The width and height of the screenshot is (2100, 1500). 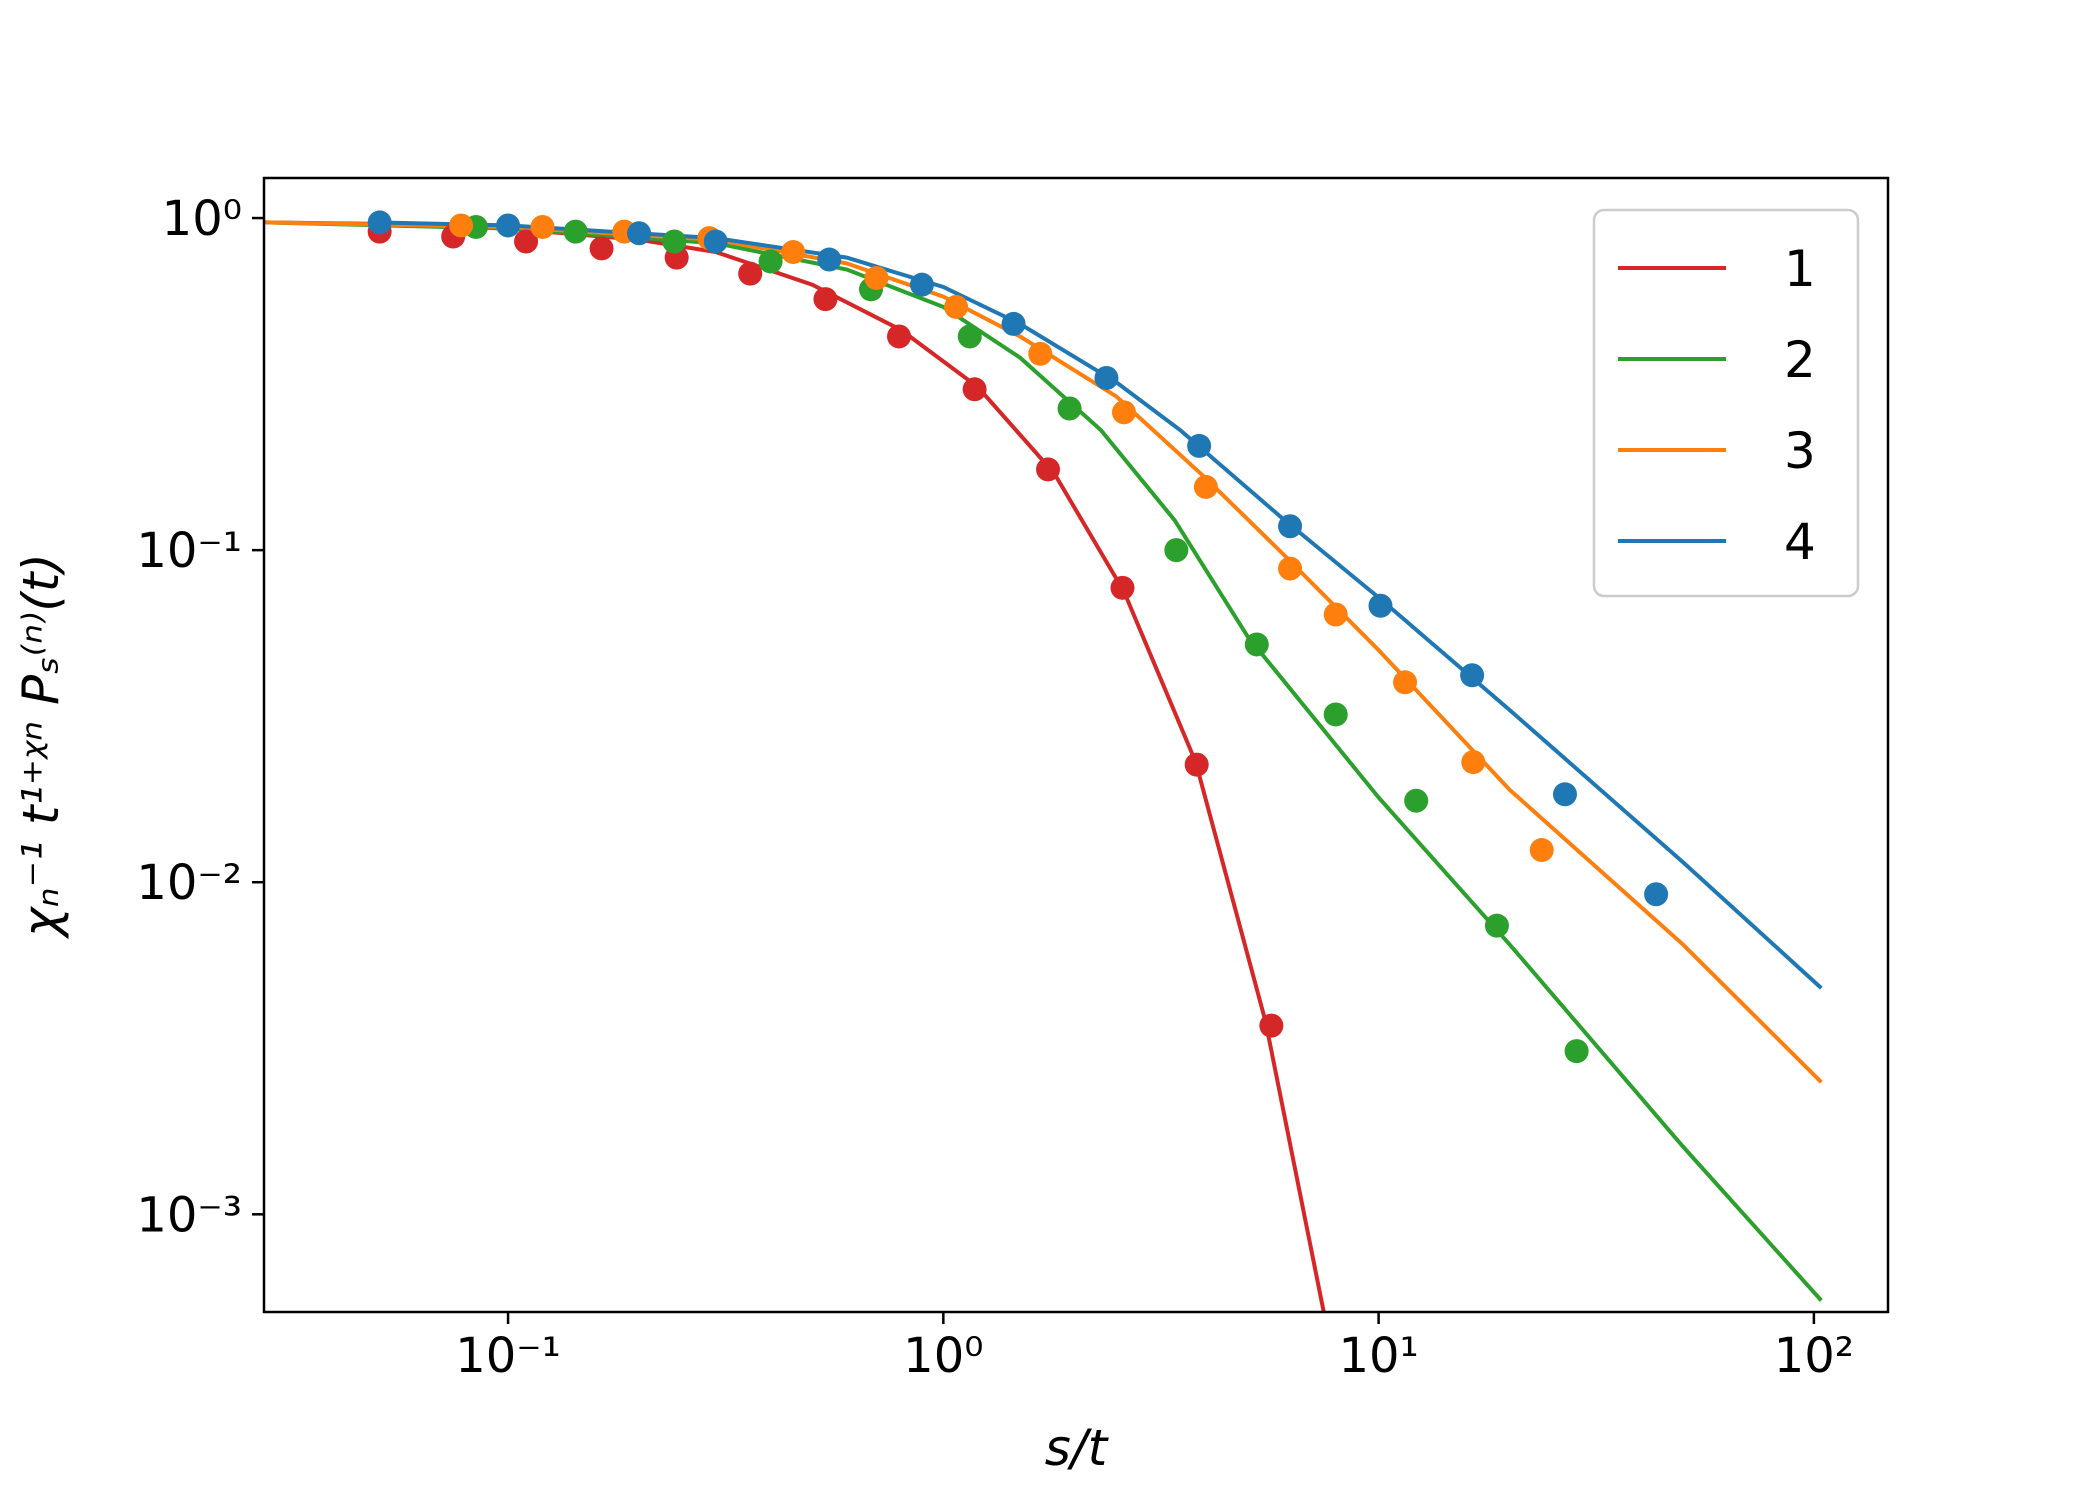 I want to click on legend-label: 1, so click(x=1800, y=269).